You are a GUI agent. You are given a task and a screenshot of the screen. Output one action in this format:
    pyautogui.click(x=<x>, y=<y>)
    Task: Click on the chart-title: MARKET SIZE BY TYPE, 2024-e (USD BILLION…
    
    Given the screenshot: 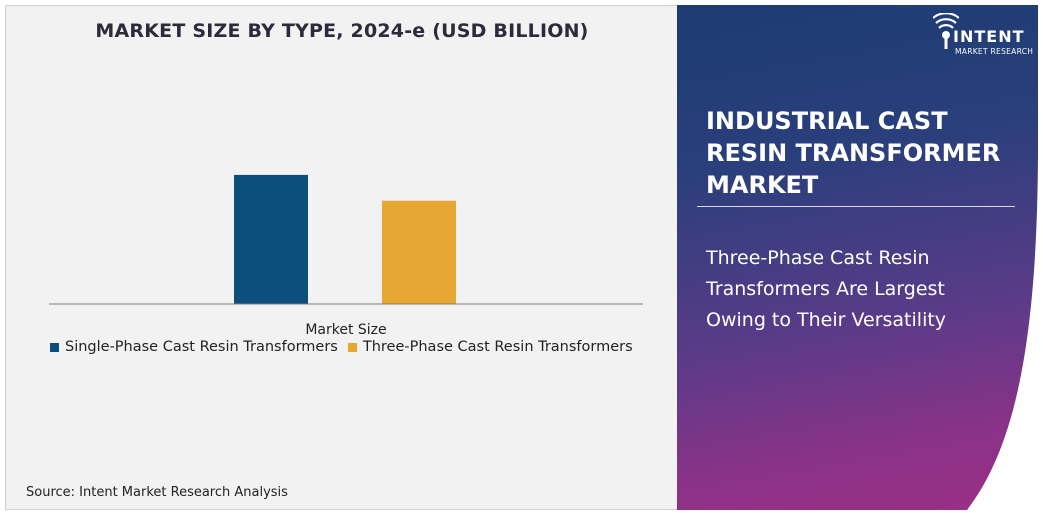 What is the action you would take?
    pyautogui.click(x=342, y=31)
    